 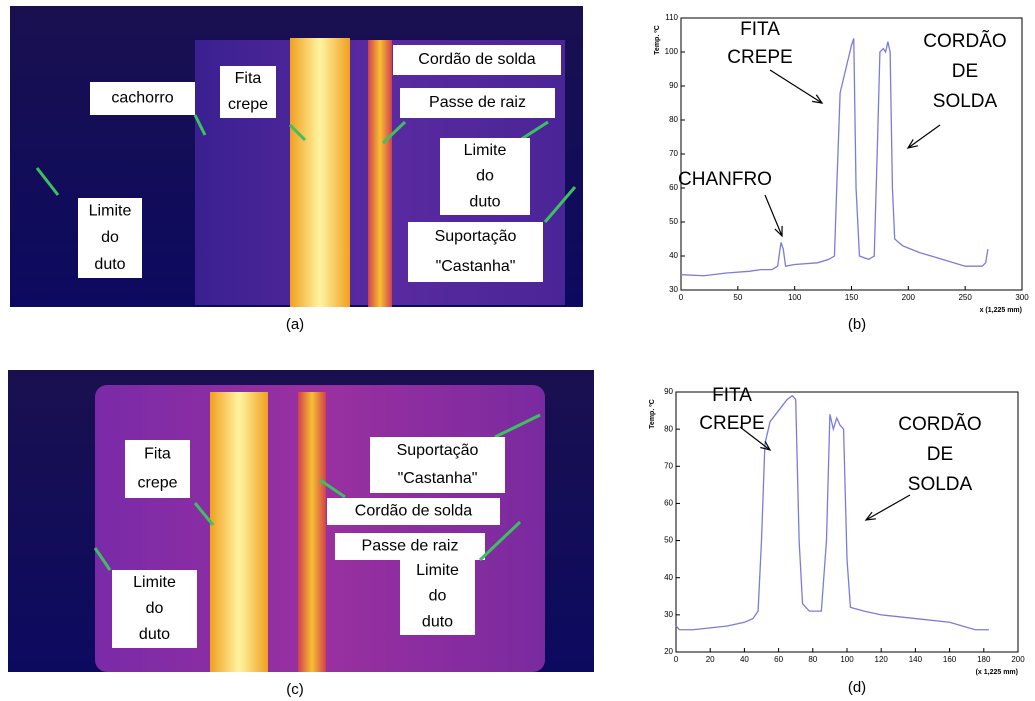 I want to click on image-caption: (c), so click(x=295, y=689).